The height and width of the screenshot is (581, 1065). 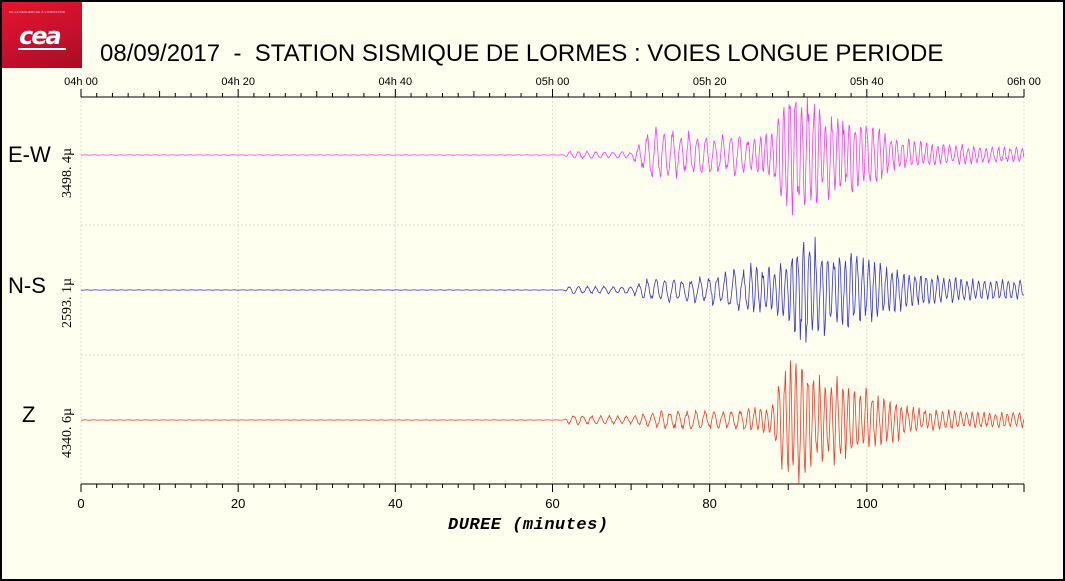 What do you see at coordinates (867, 82) in the screenshot?
I see `top-axis-tick-label: 05h 40` at bounding box center [867, 82].